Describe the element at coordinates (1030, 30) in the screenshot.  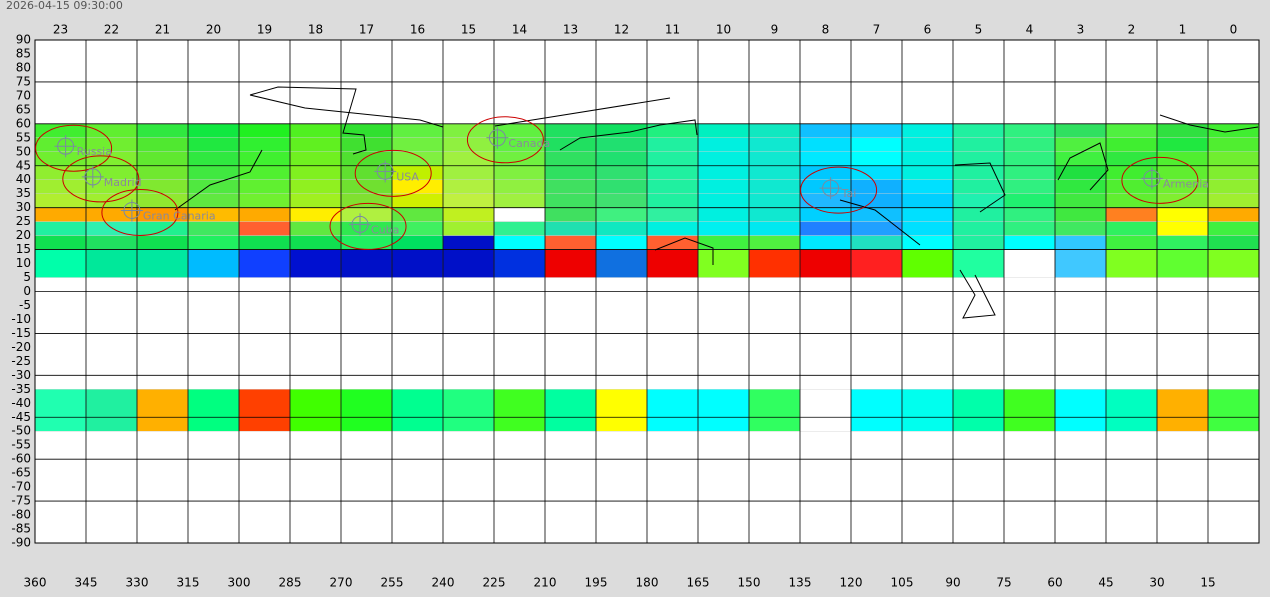
I see `hour-label: 4` at that location.